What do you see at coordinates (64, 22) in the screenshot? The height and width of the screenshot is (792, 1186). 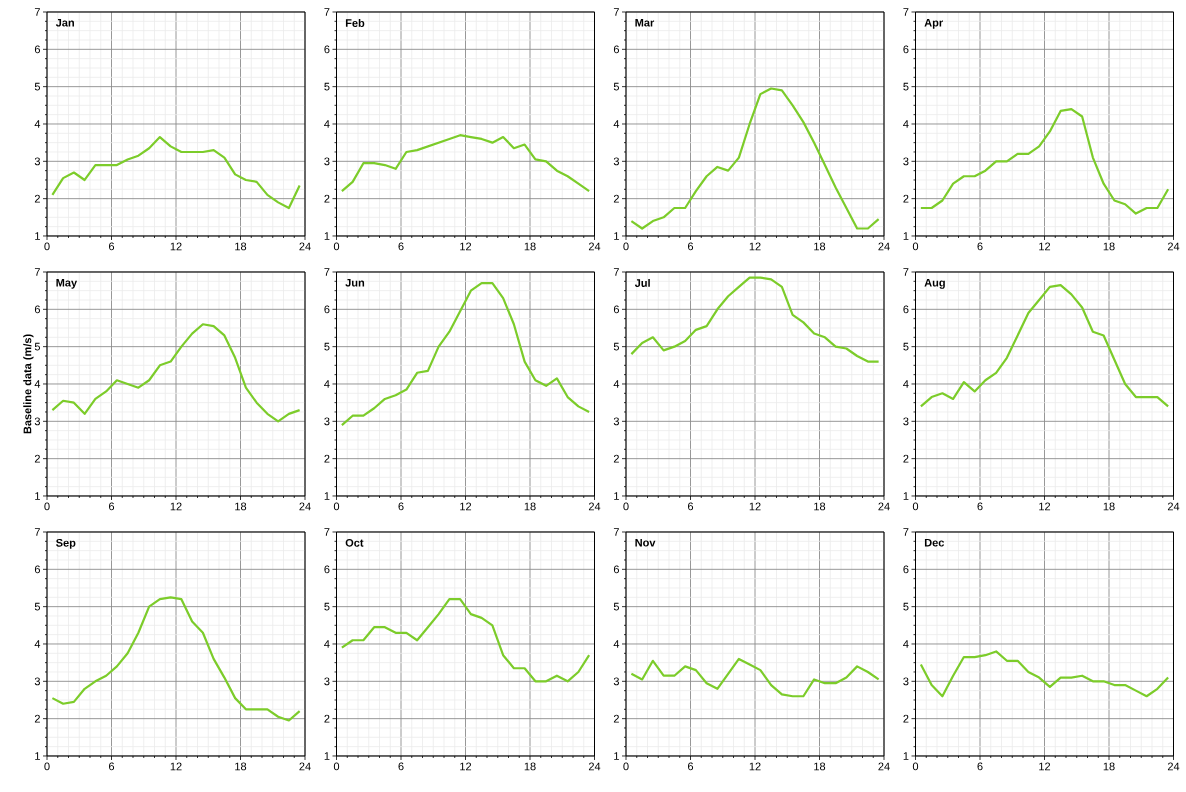 I see `chart-title: Jan` at bounding box center [64, 22].